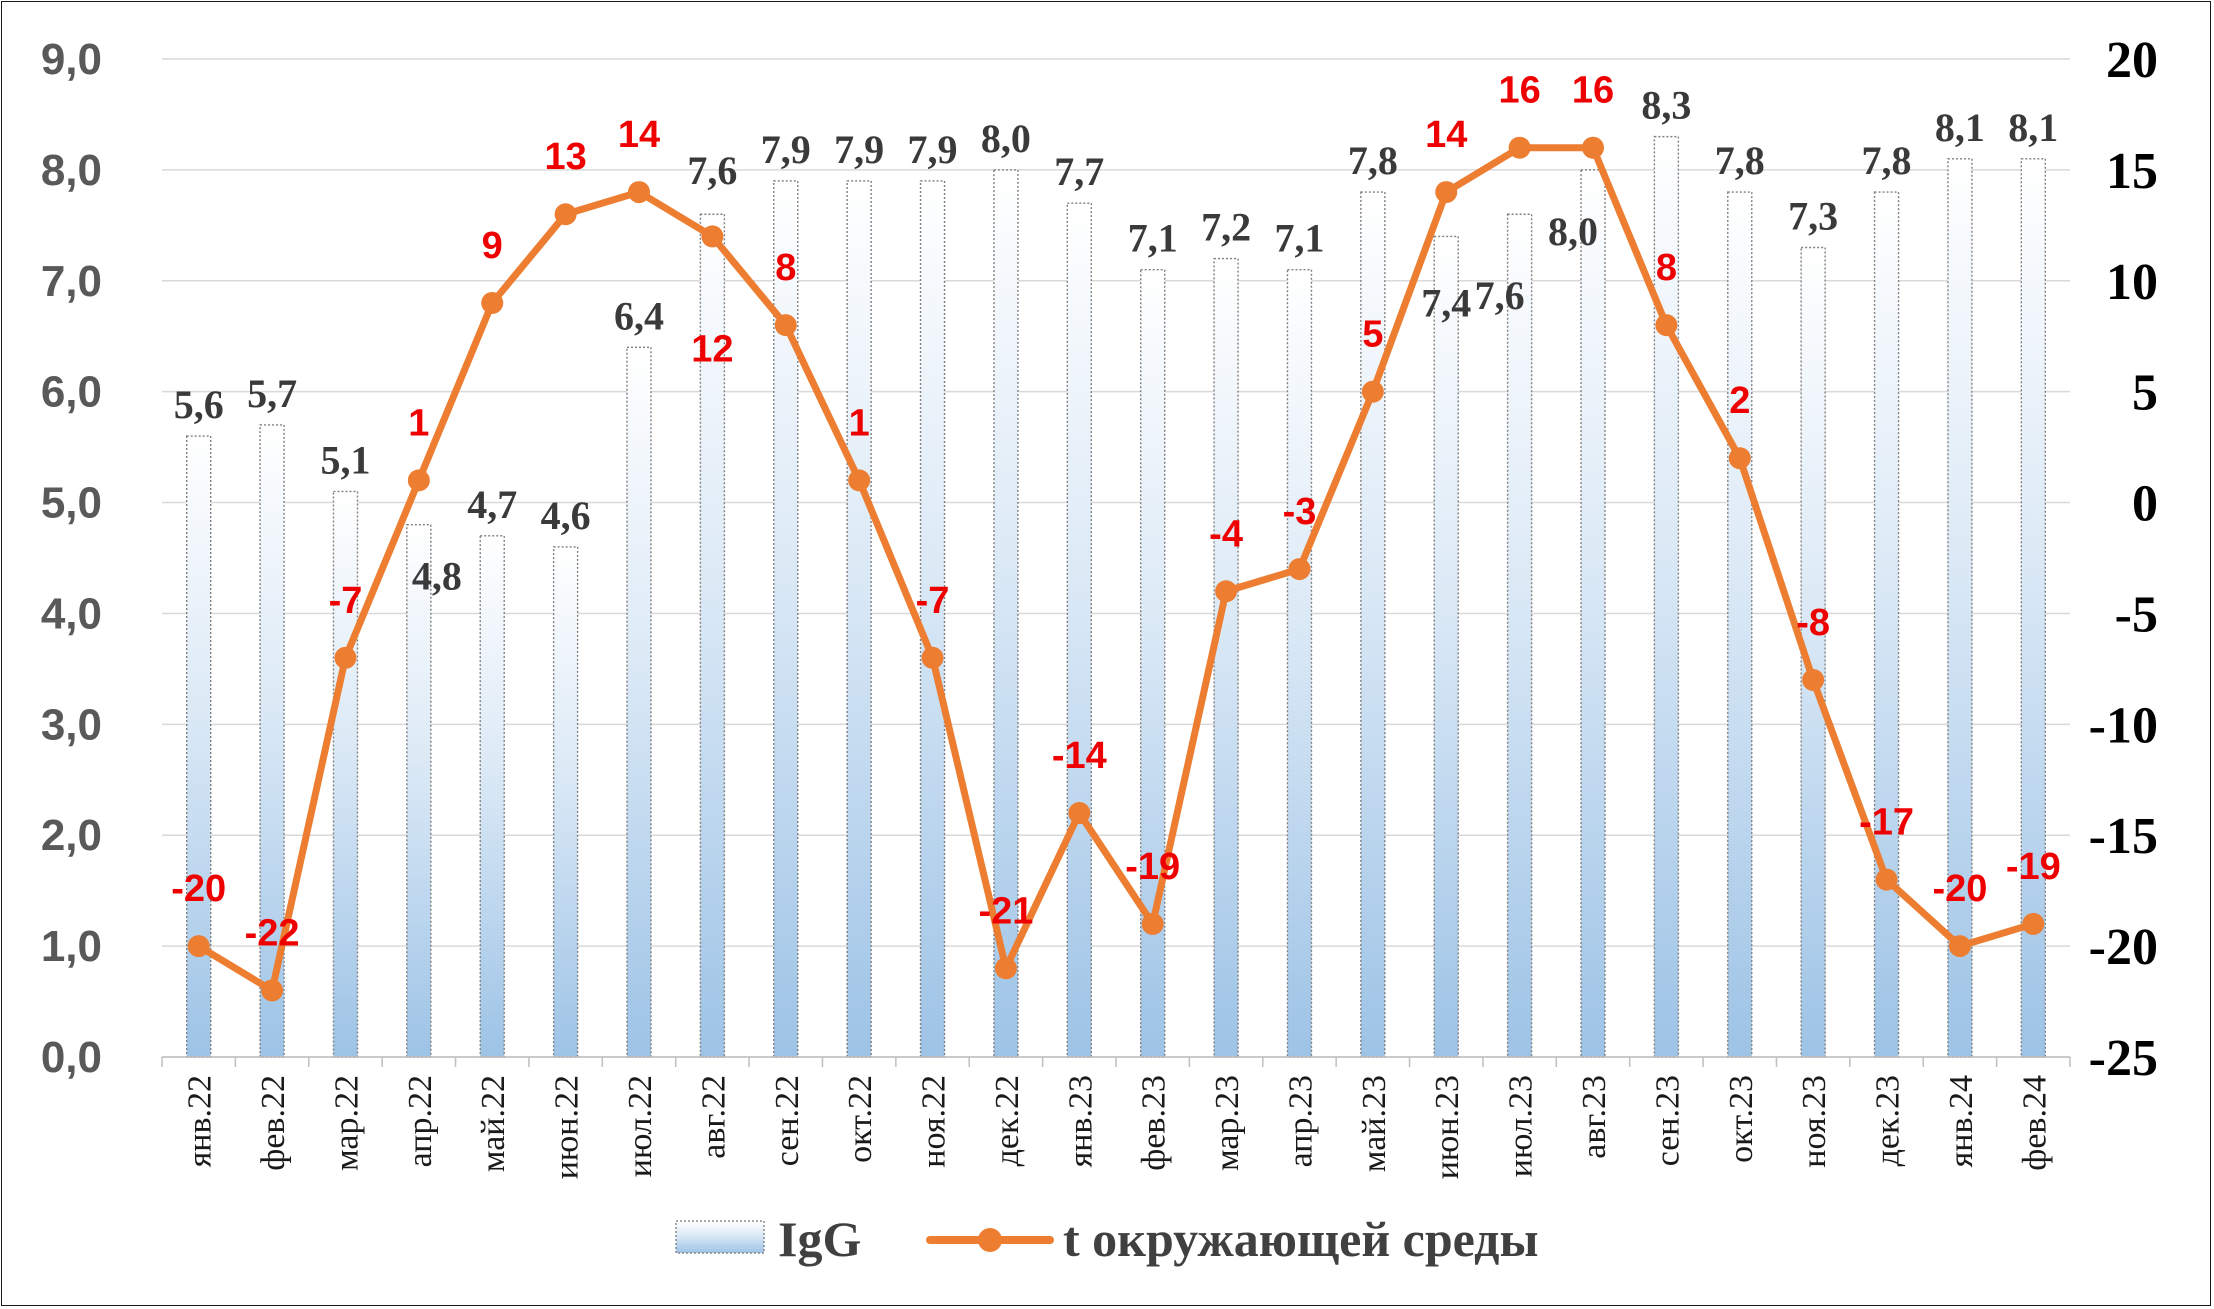 Image resolution: width=2214 pixels, height=1309 pixels. I want to click on y-left-tick-label: 6,0, so click(71, 392).